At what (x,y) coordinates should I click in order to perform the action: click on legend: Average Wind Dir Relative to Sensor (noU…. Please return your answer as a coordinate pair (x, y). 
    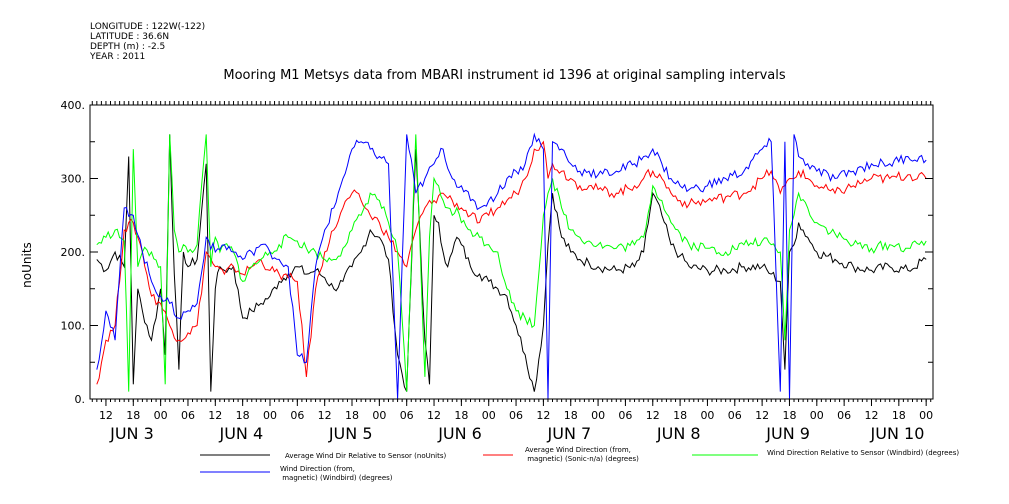
    Looking at the image, I should click on (579, 464).